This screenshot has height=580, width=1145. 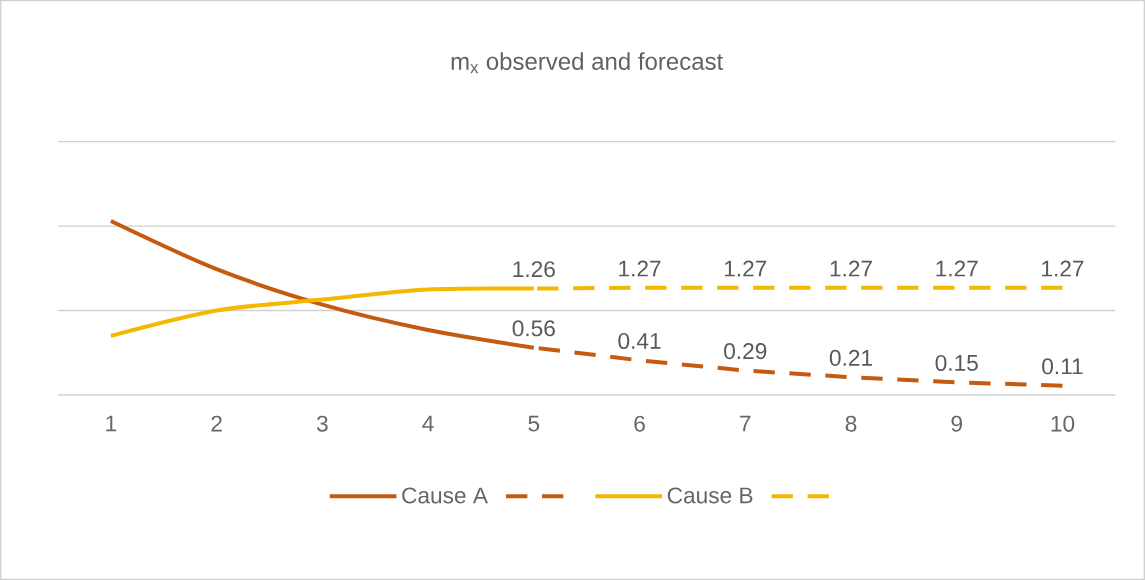 I want to click on x-tick-label: 8, so click(x=851, y=423).